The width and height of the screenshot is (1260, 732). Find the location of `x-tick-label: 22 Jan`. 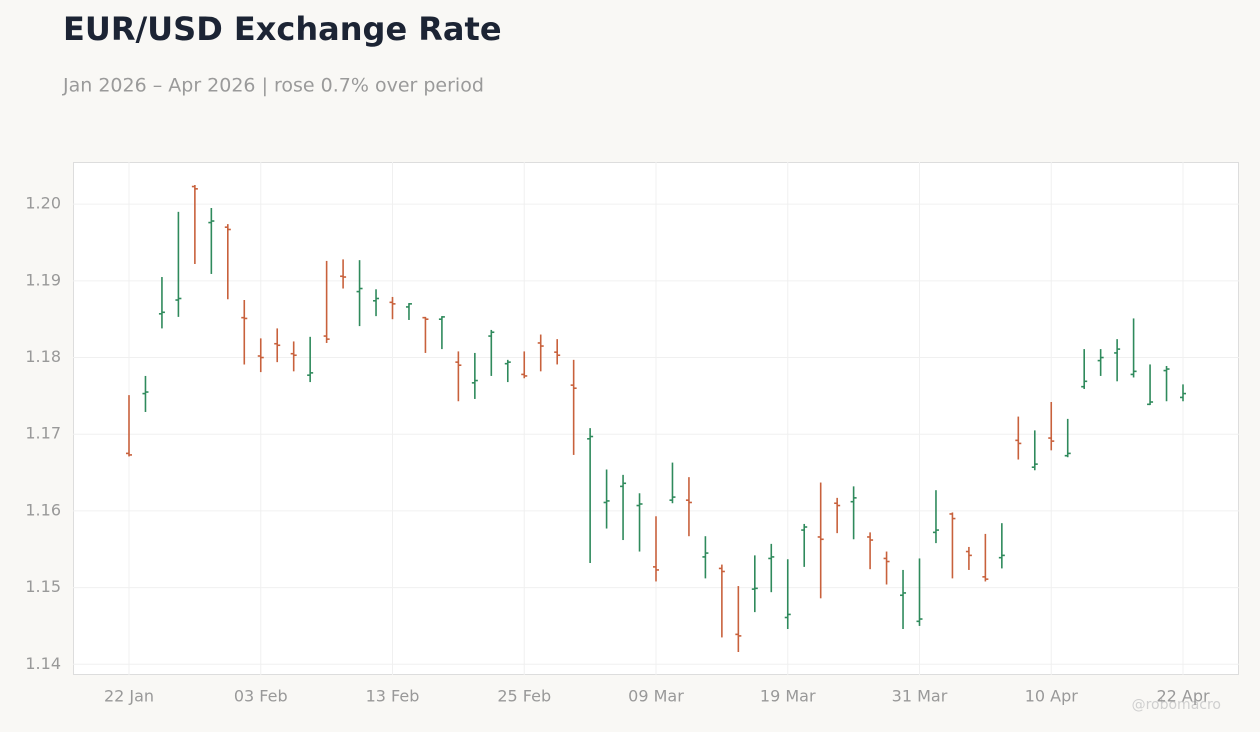

x-tick-label: 22 Jan is located at coordinates (129, 696).